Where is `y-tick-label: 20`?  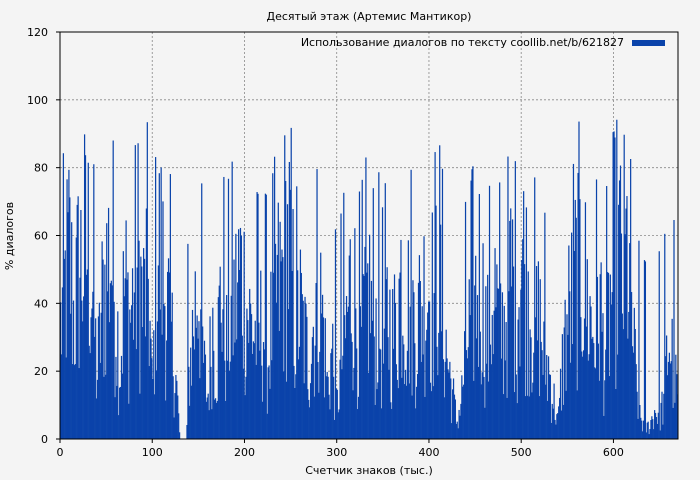
y-tick-label: 20 is located at coordinates (41, 371).